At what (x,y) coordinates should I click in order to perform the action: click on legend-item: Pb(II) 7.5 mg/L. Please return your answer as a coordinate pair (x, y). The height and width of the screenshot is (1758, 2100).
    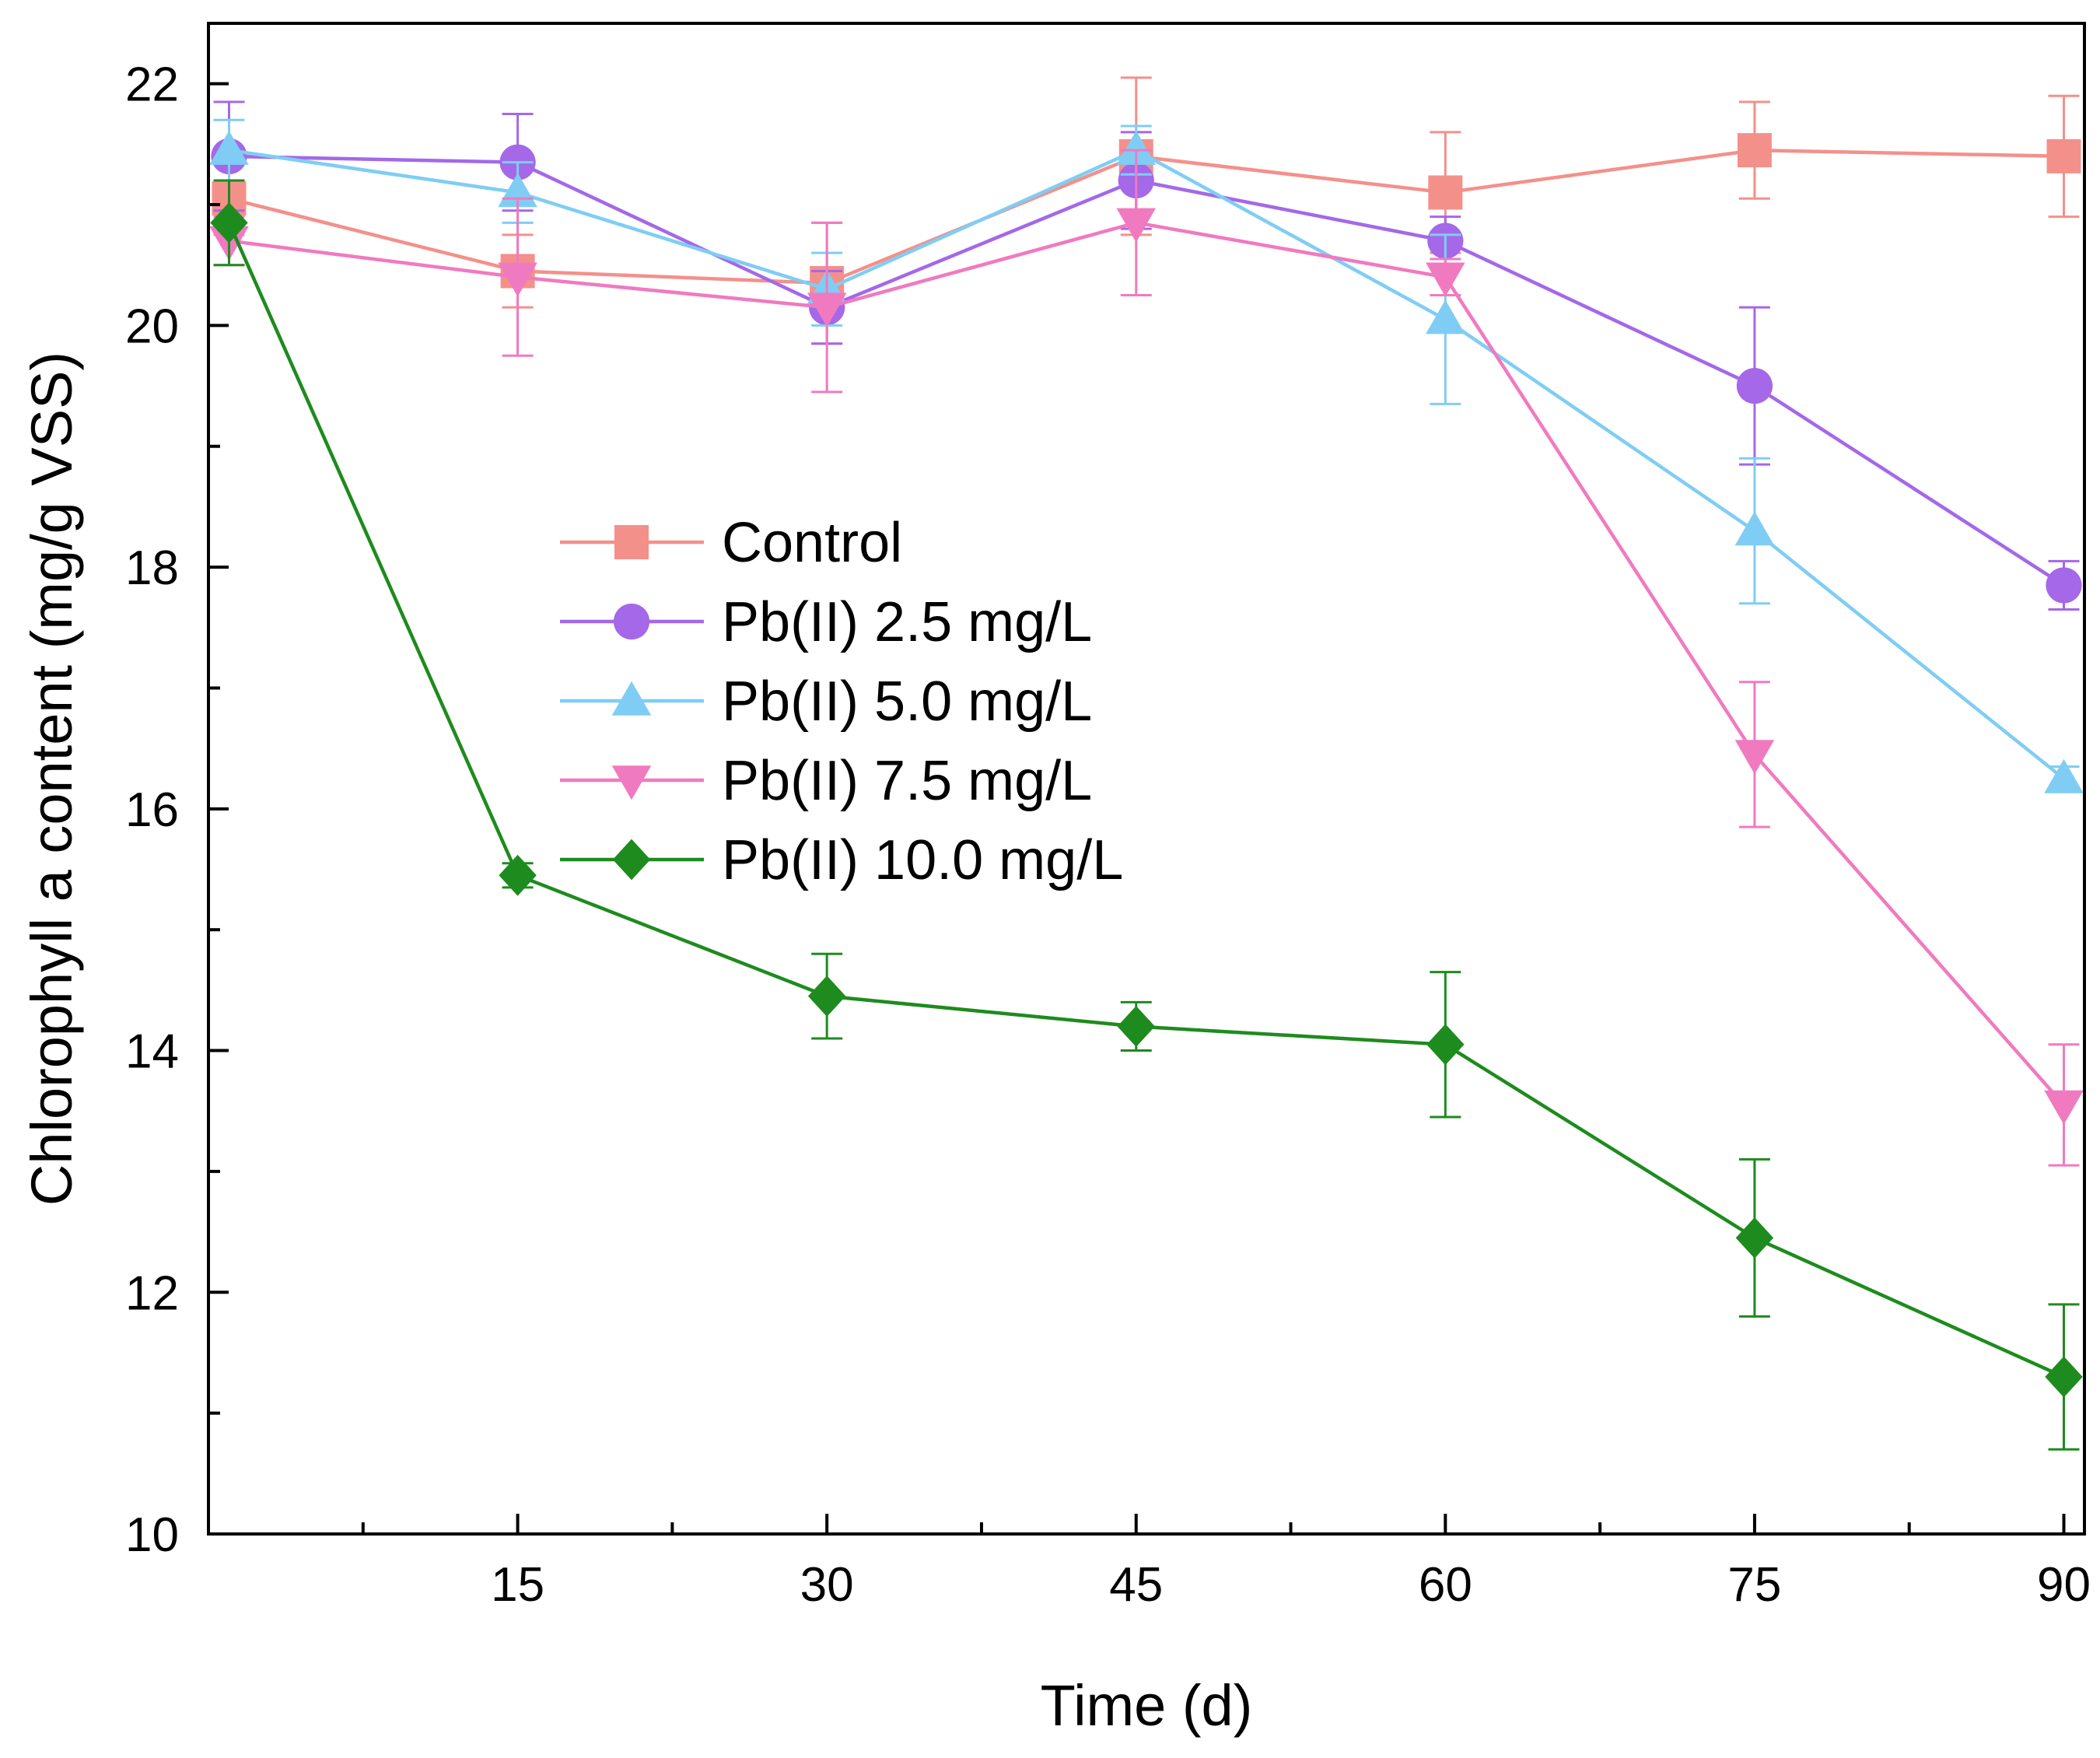
    Looking at the image, I should click on (826, 781).